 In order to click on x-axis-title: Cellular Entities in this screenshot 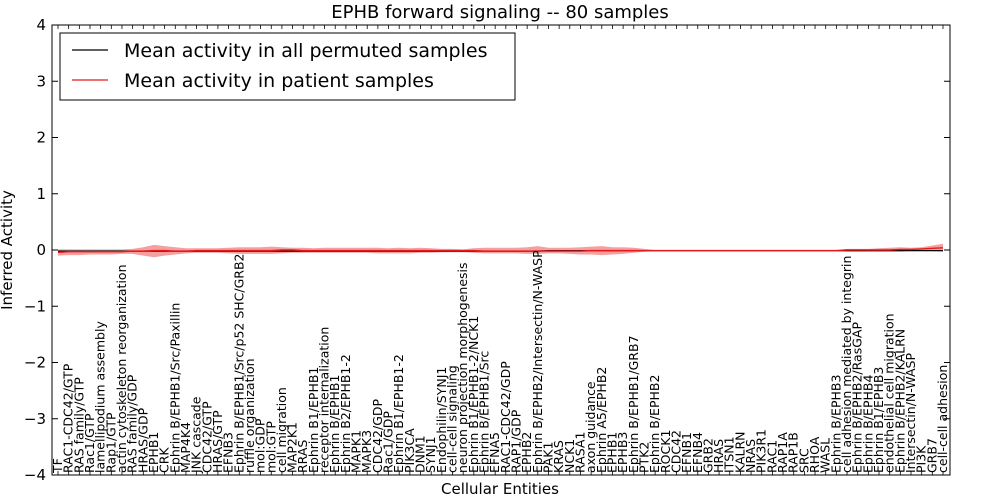, I will do `click(500, 489)`.